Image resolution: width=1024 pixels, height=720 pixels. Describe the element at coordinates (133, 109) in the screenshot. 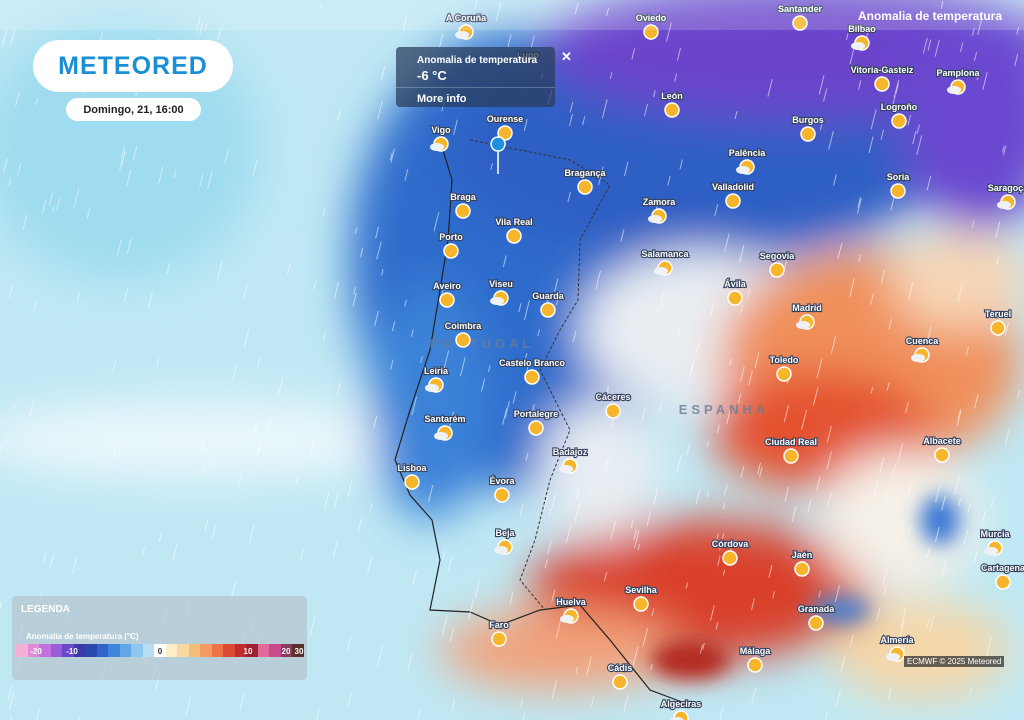

I see `date-pill: Domingo, 21, 16:00` at that location.